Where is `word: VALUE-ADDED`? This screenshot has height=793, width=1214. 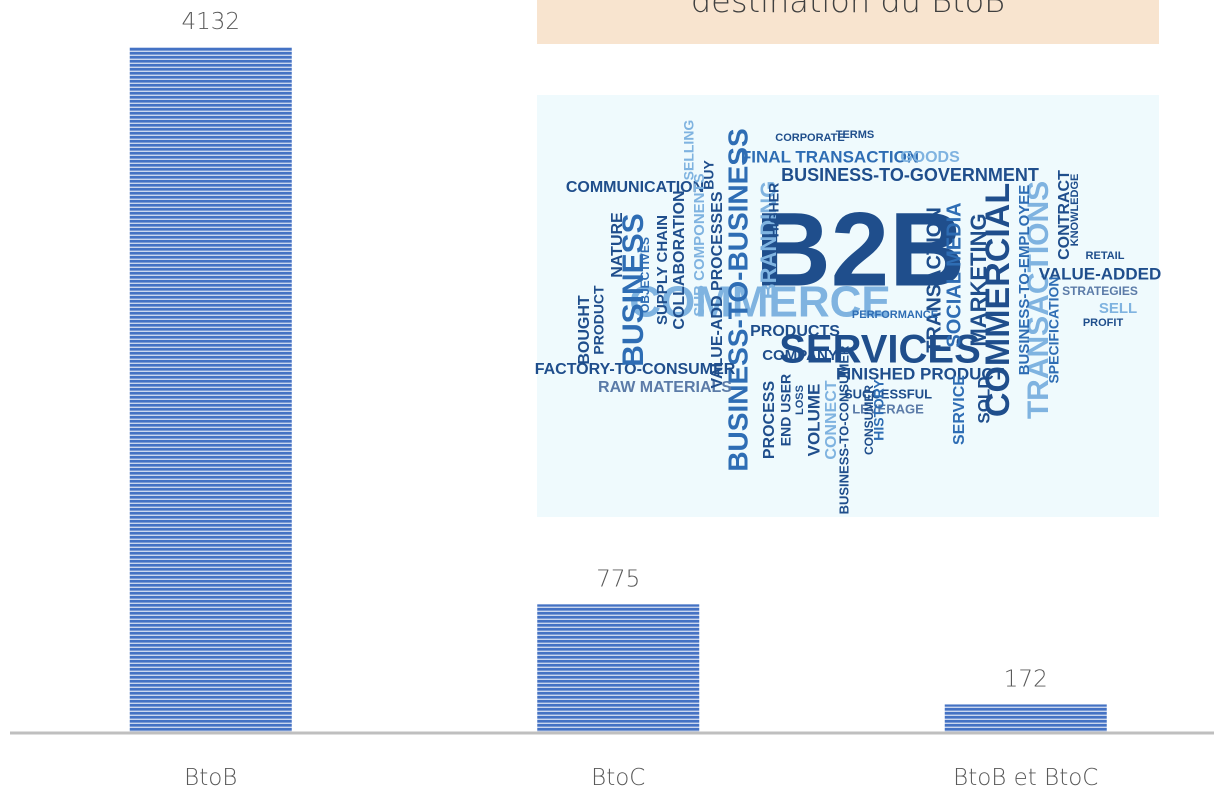
word: VALUE-ADDED is located at coordinates (1100, 273).